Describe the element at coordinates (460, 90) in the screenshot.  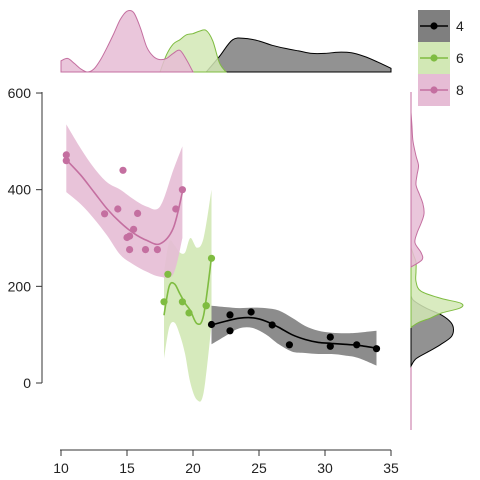
I see `legend-label: 8` at that location.